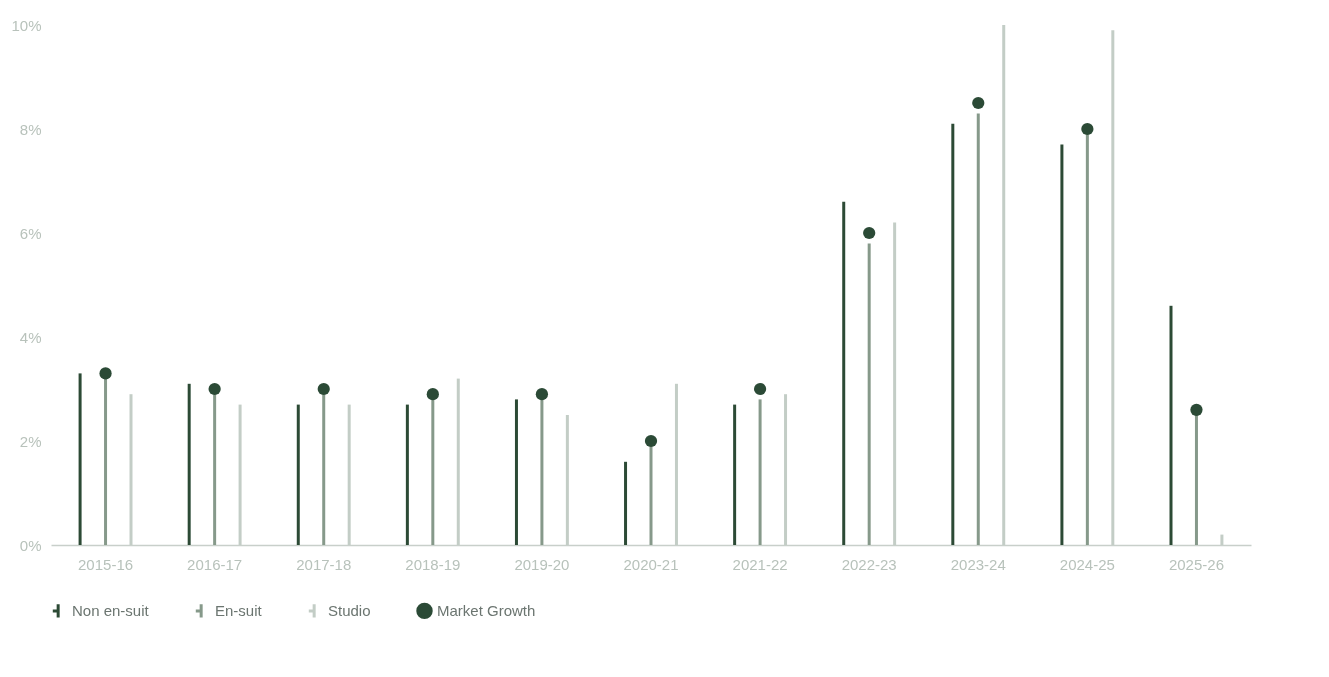 The height and width of the screenshot is (677, 1329). What do you see at coordinates (111, 610) in the screenshot?
I see `legend-label: Non en-suit` at bounding box center [111, 610].